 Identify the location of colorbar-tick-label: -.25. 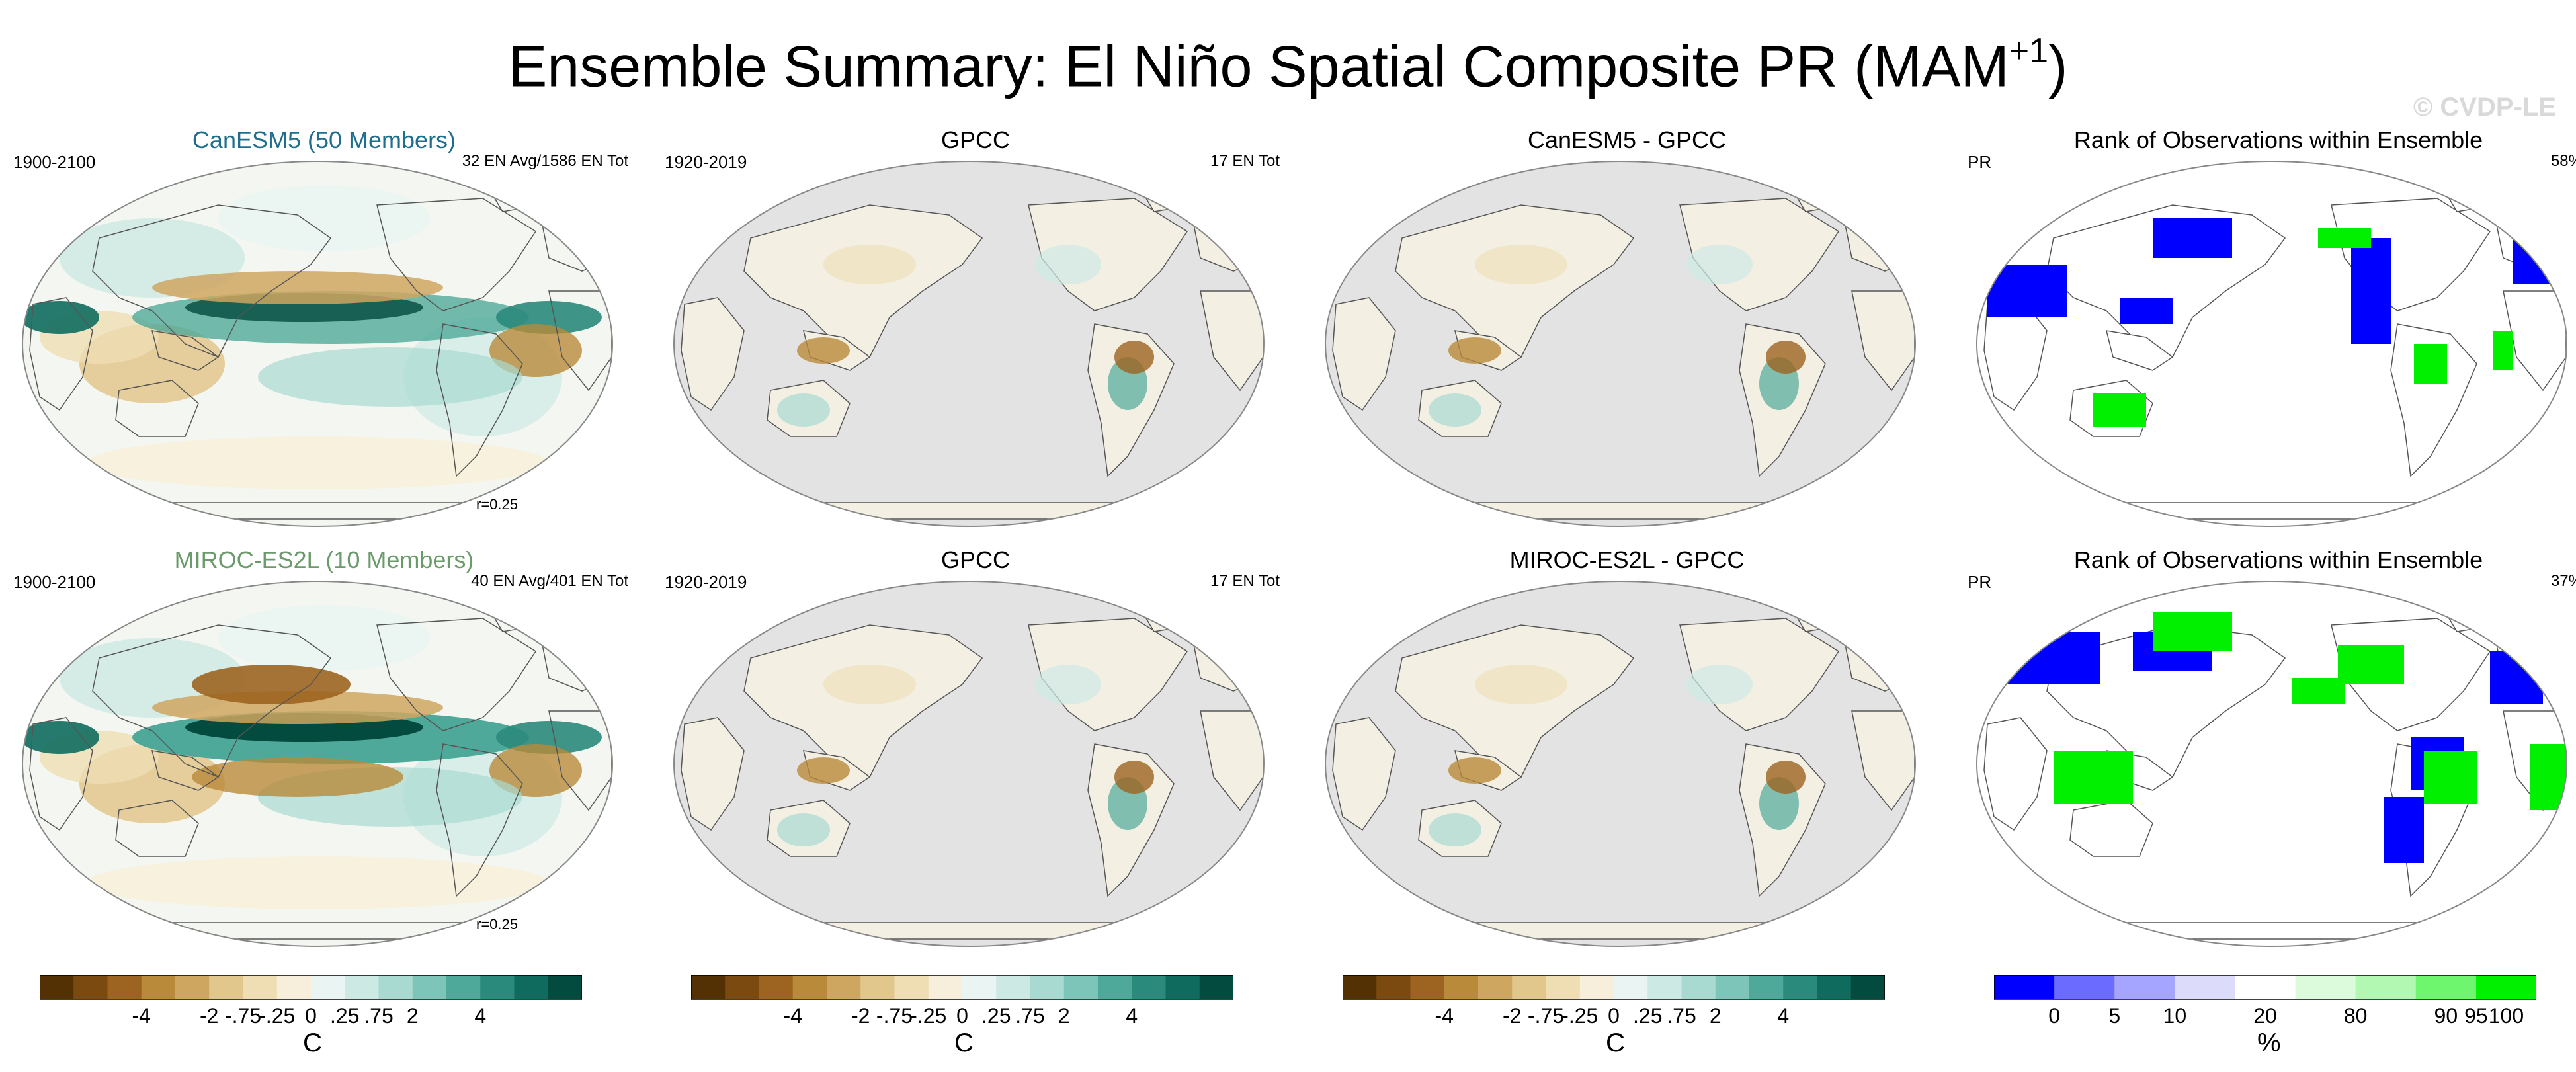
(277, 1016).